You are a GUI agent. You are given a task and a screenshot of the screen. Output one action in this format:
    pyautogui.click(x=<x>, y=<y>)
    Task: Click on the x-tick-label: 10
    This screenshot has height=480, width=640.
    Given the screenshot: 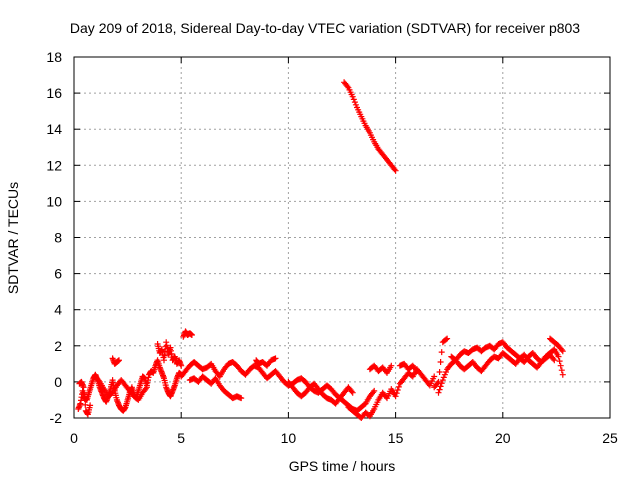 What is the action you would take?
    pyautogui.click(x=289, y=438)
    